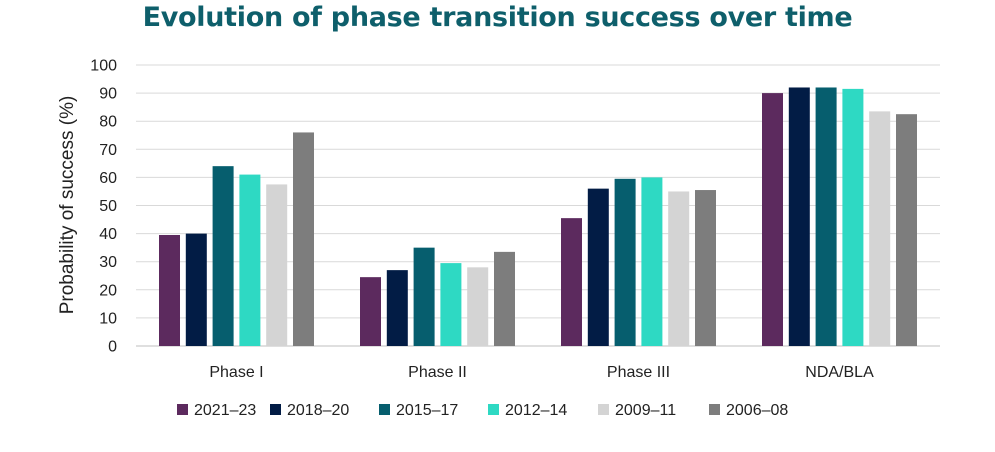  What do you see at coordinates (108, 262) in the screenshot?
I see `y-tick-label: 30` at bounding box center [108, 262].